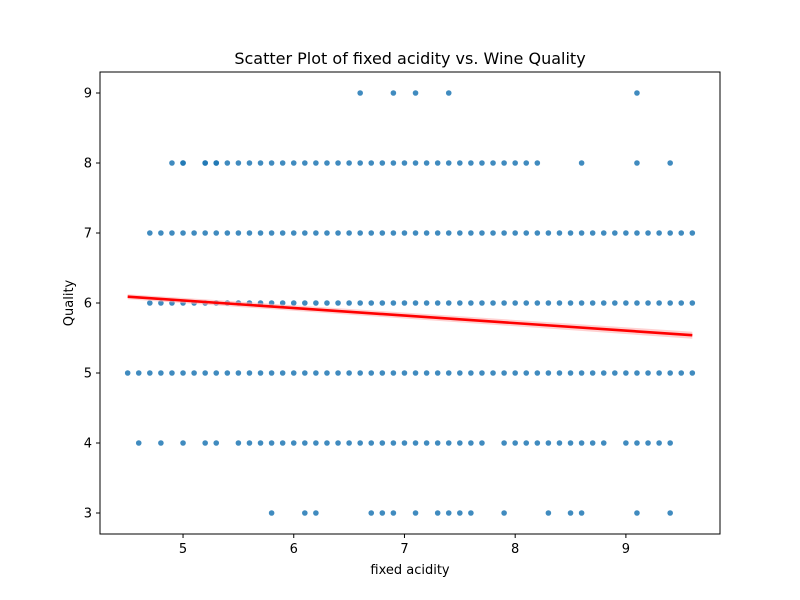  Describe the element at coordinates (88, 234) in the screenshot. I see `y-tick-label: 7` at that location.